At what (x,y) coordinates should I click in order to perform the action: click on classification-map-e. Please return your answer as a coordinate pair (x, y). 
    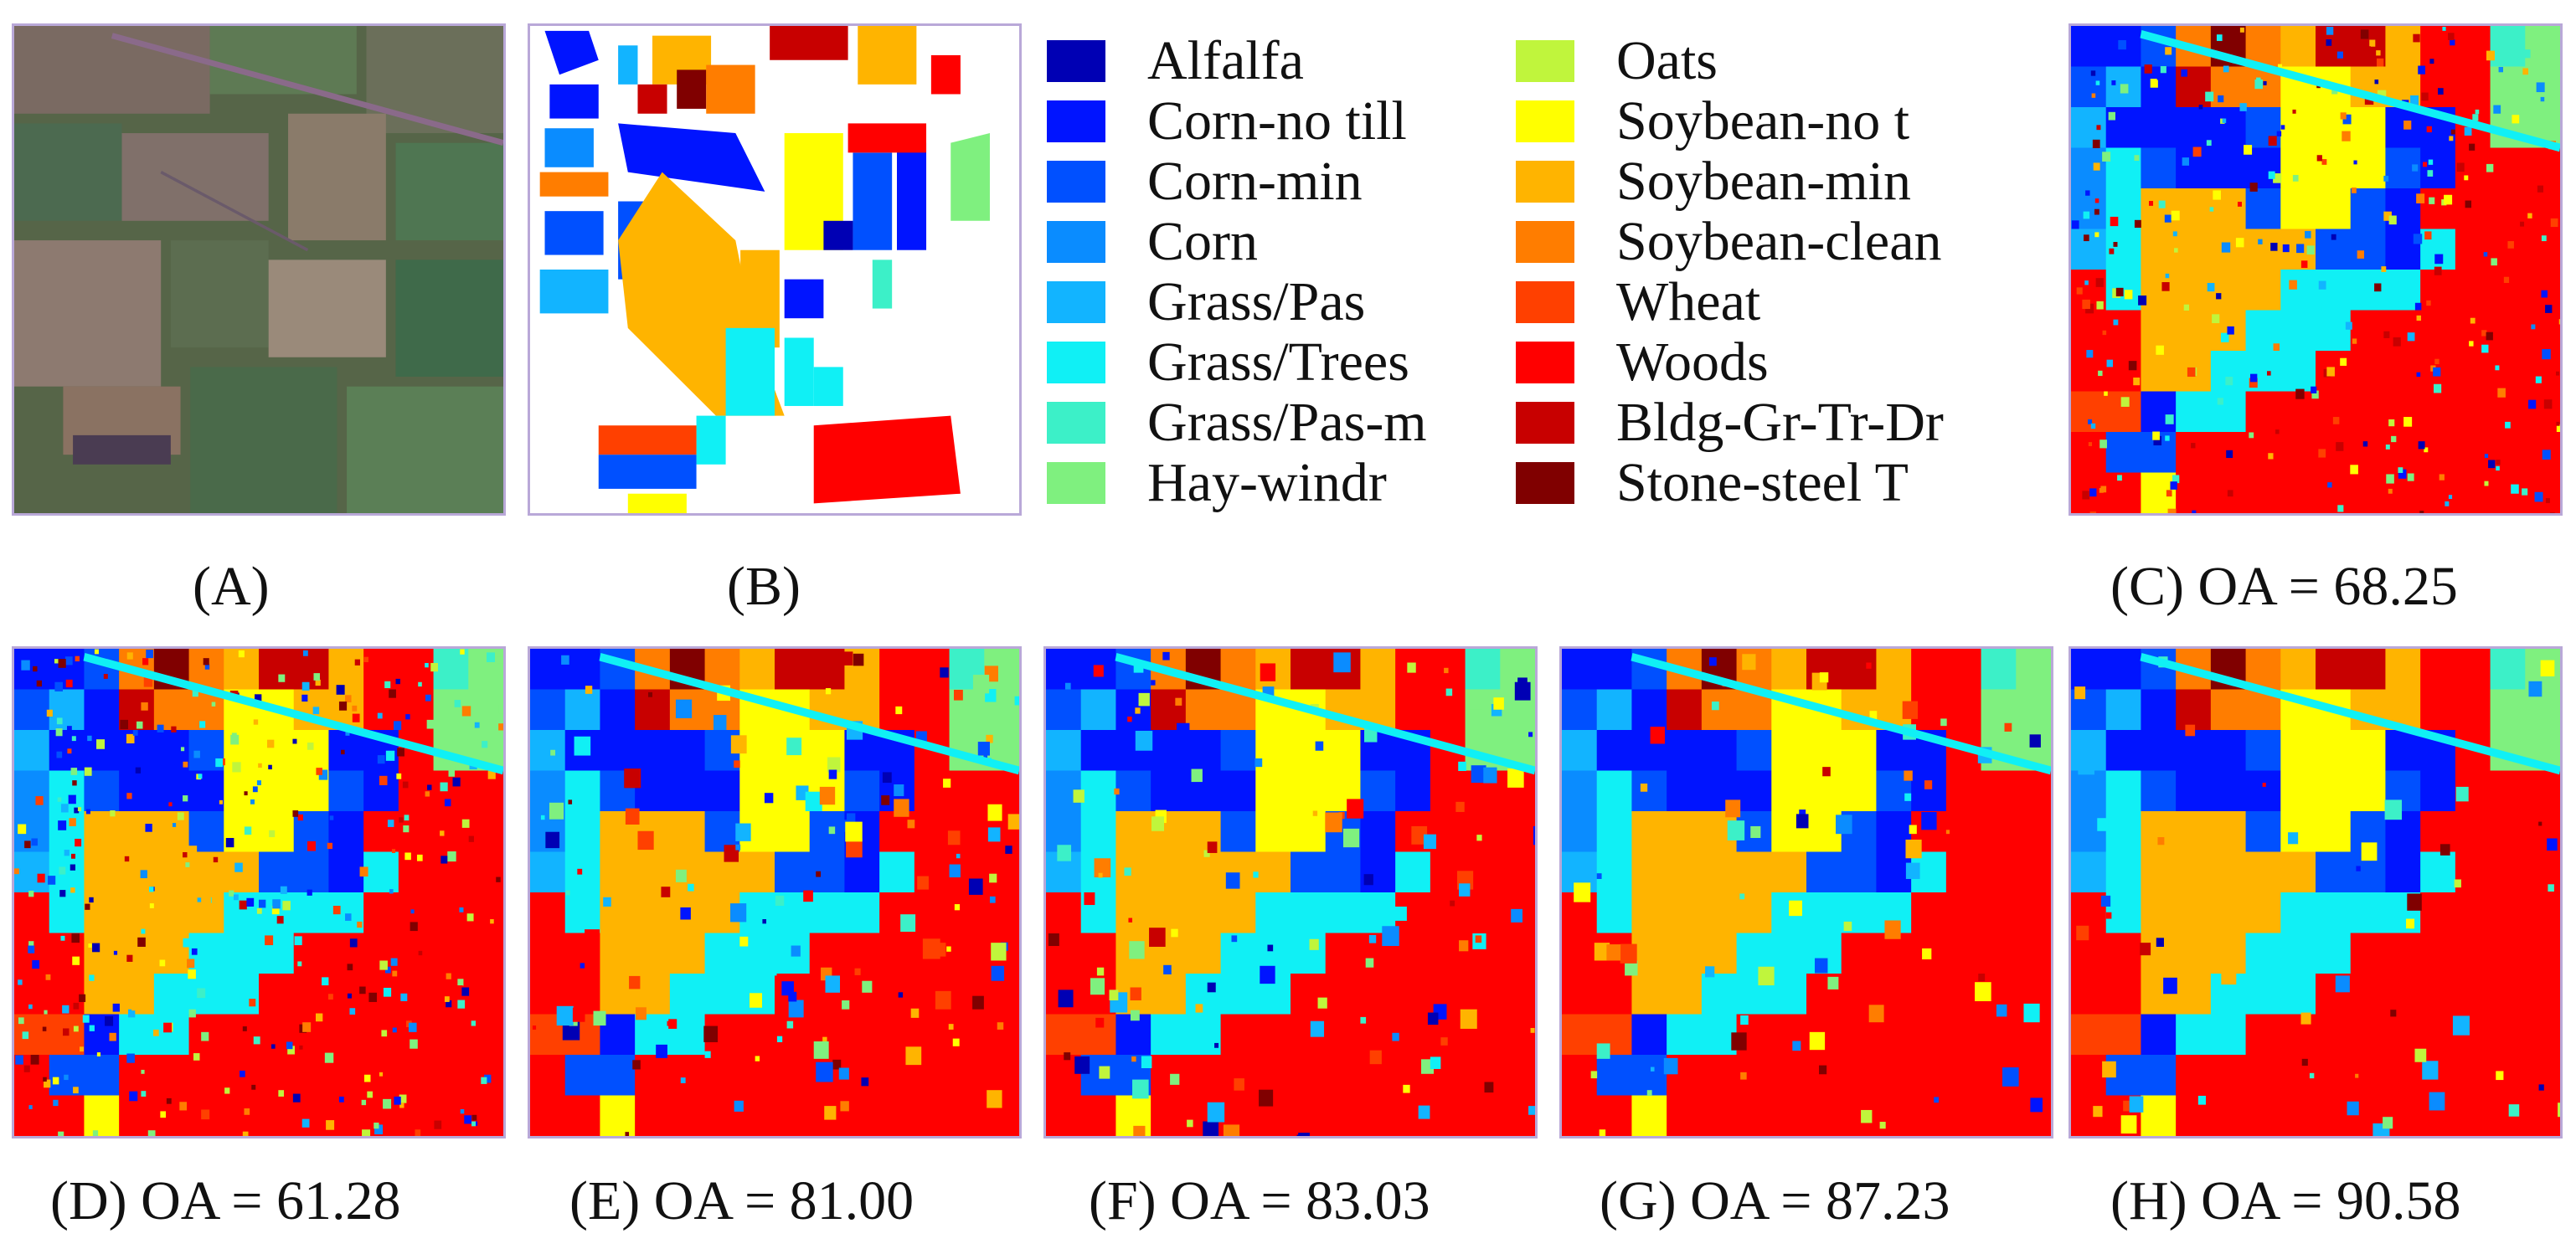
    Looking at the image, I should click on (775, 892).